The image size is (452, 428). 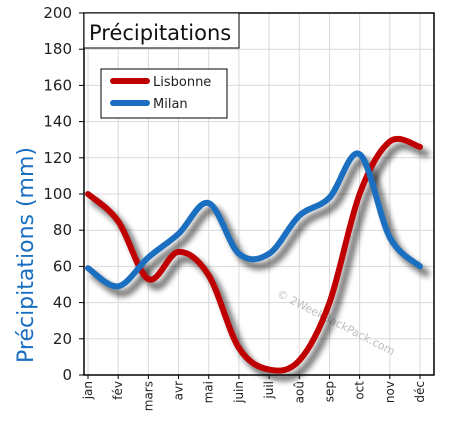 I want to click on y-axis-label: Précipitations (mm), so click(x=26, y=255).